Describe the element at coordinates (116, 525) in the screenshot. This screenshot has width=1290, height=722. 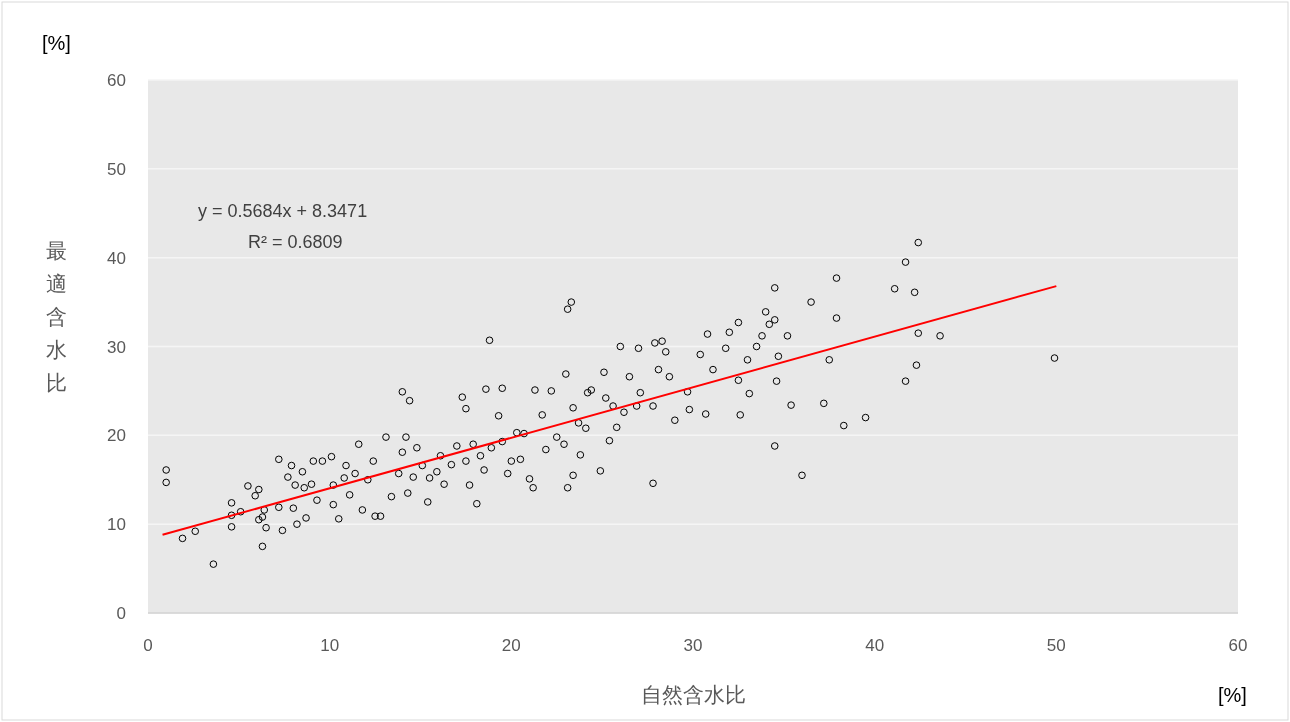
I see `y-tick-label: 10` at that location.